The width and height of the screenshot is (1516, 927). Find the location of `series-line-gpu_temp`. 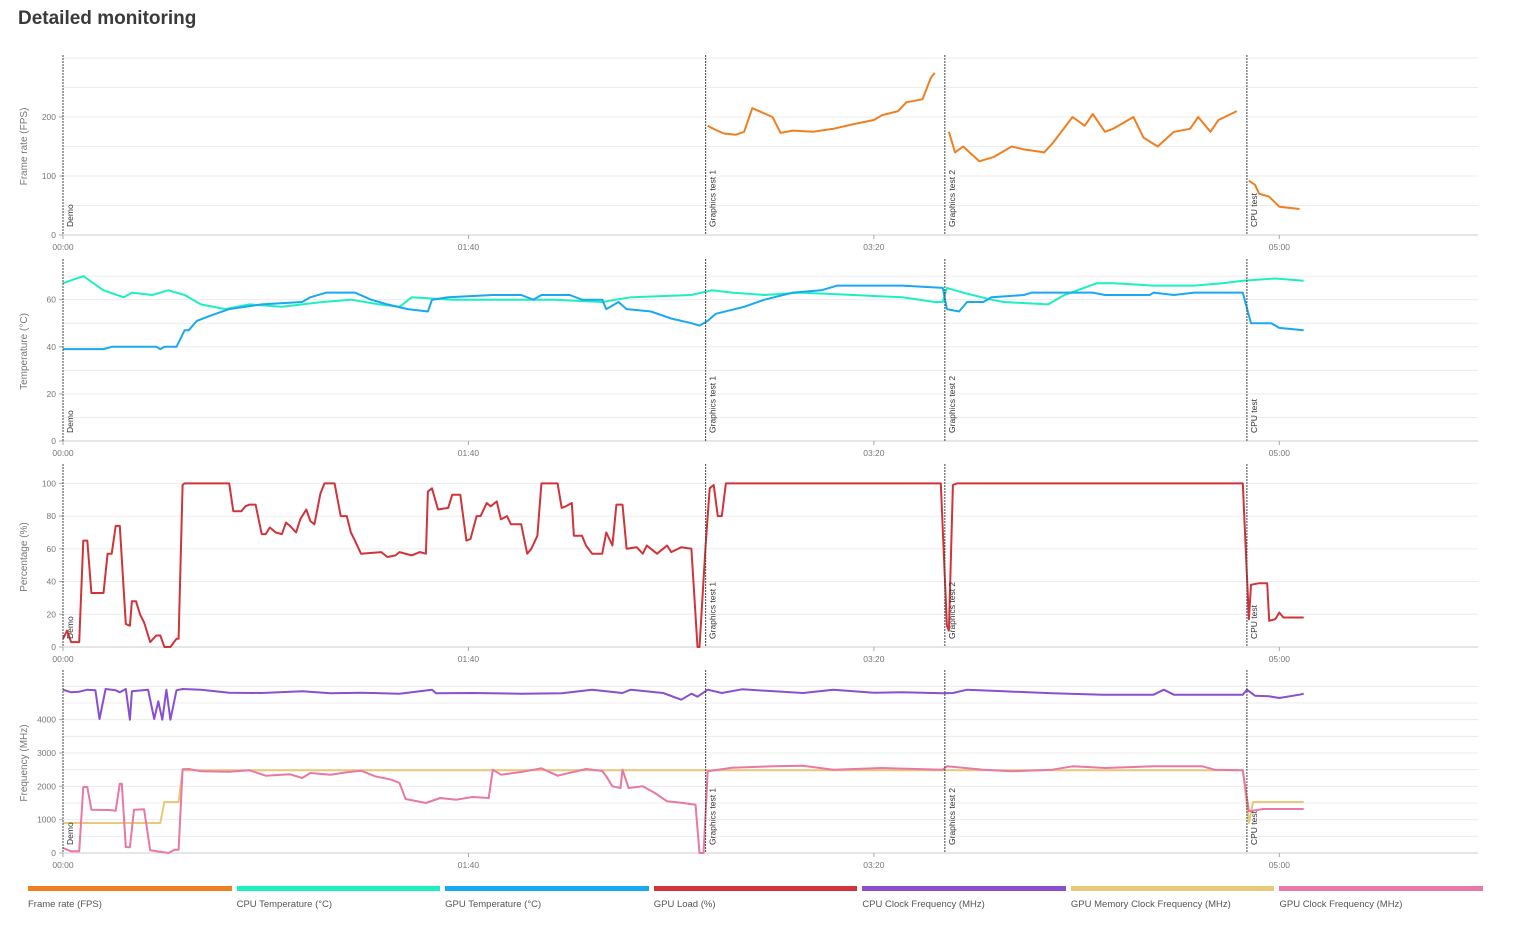

series-line-gpu_temp is located at coordinates (683, 317).